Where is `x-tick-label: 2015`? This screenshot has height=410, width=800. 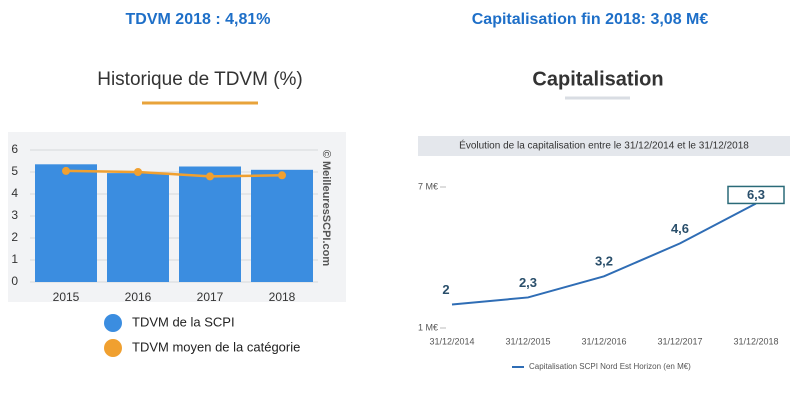
x-tick-label: 2015 is located at coordinates (66, 297).